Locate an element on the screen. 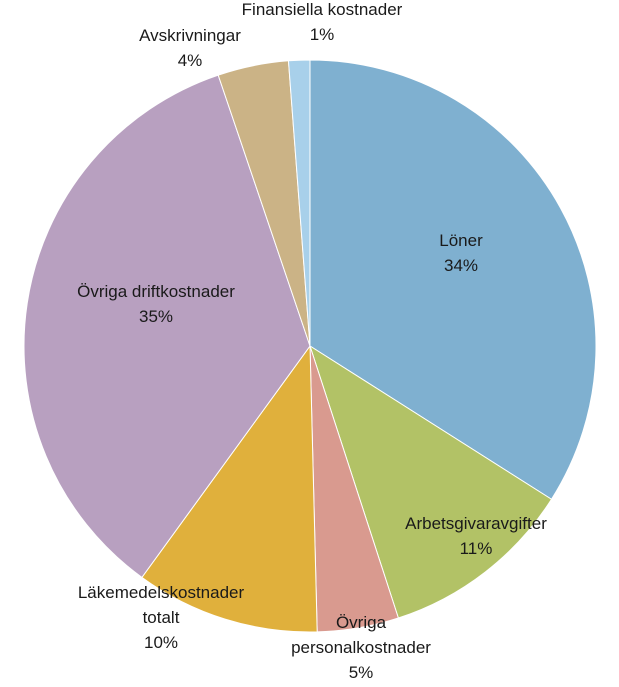  pie-label-4: Övriga driftkostnader 35% is located at coordinates (156, 304).